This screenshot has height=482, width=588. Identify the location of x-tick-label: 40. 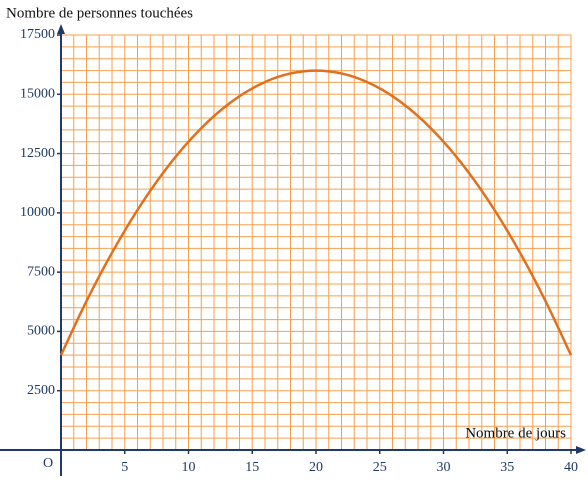
(571, 467).